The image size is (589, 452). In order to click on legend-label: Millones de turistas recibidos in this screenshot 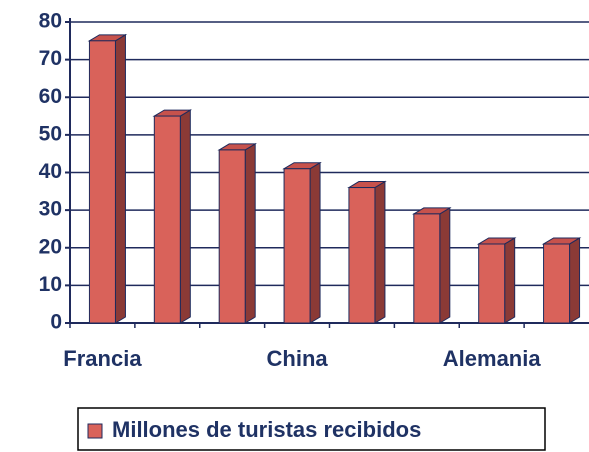, I will do `click(266, 429)`.